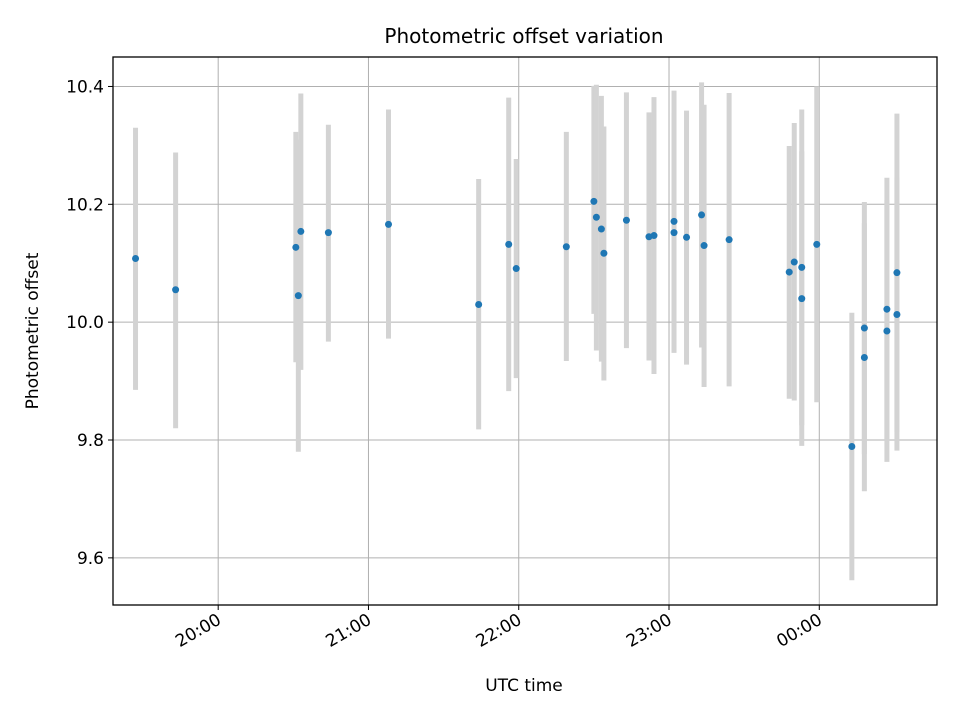 This screenshot has height=720, width=960. I want to click on y-ticks: 9.6 9.8 10.0 10.2 10.4, so click(89, 323).